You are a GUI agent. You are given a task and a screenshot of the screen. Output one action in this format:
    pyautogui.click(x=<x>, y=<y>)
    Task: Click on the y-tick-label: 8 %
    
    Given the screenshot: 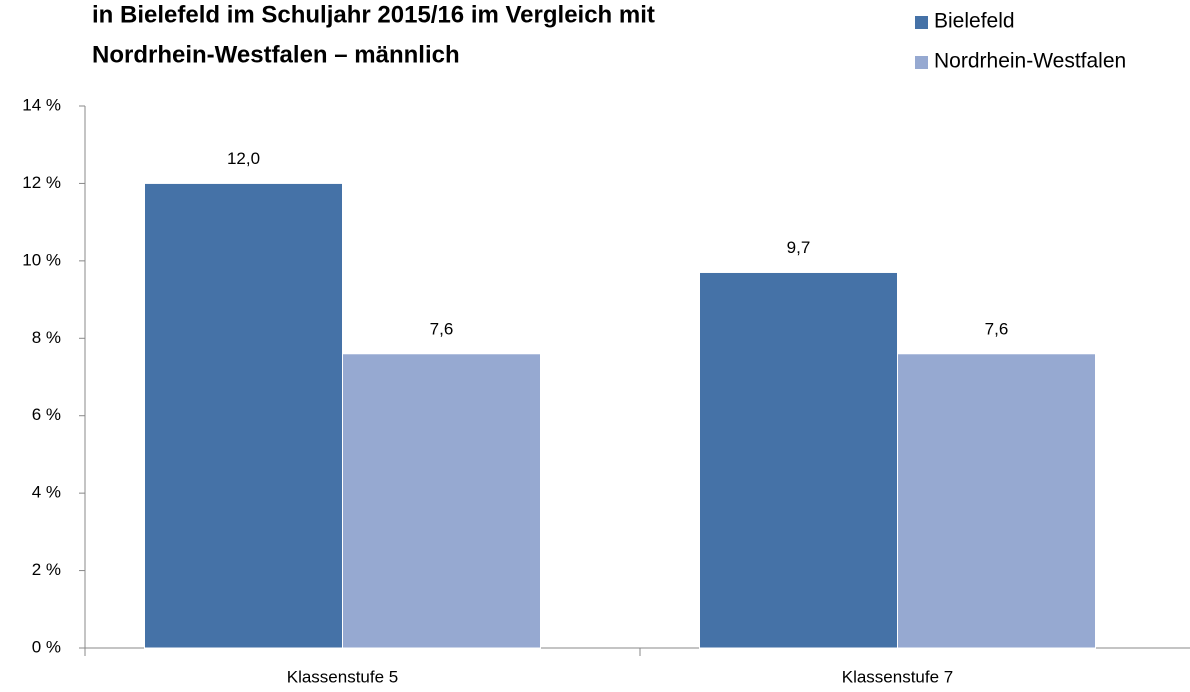 What is the action you would take?
    pyautogui.click(x=46, y=337)
    